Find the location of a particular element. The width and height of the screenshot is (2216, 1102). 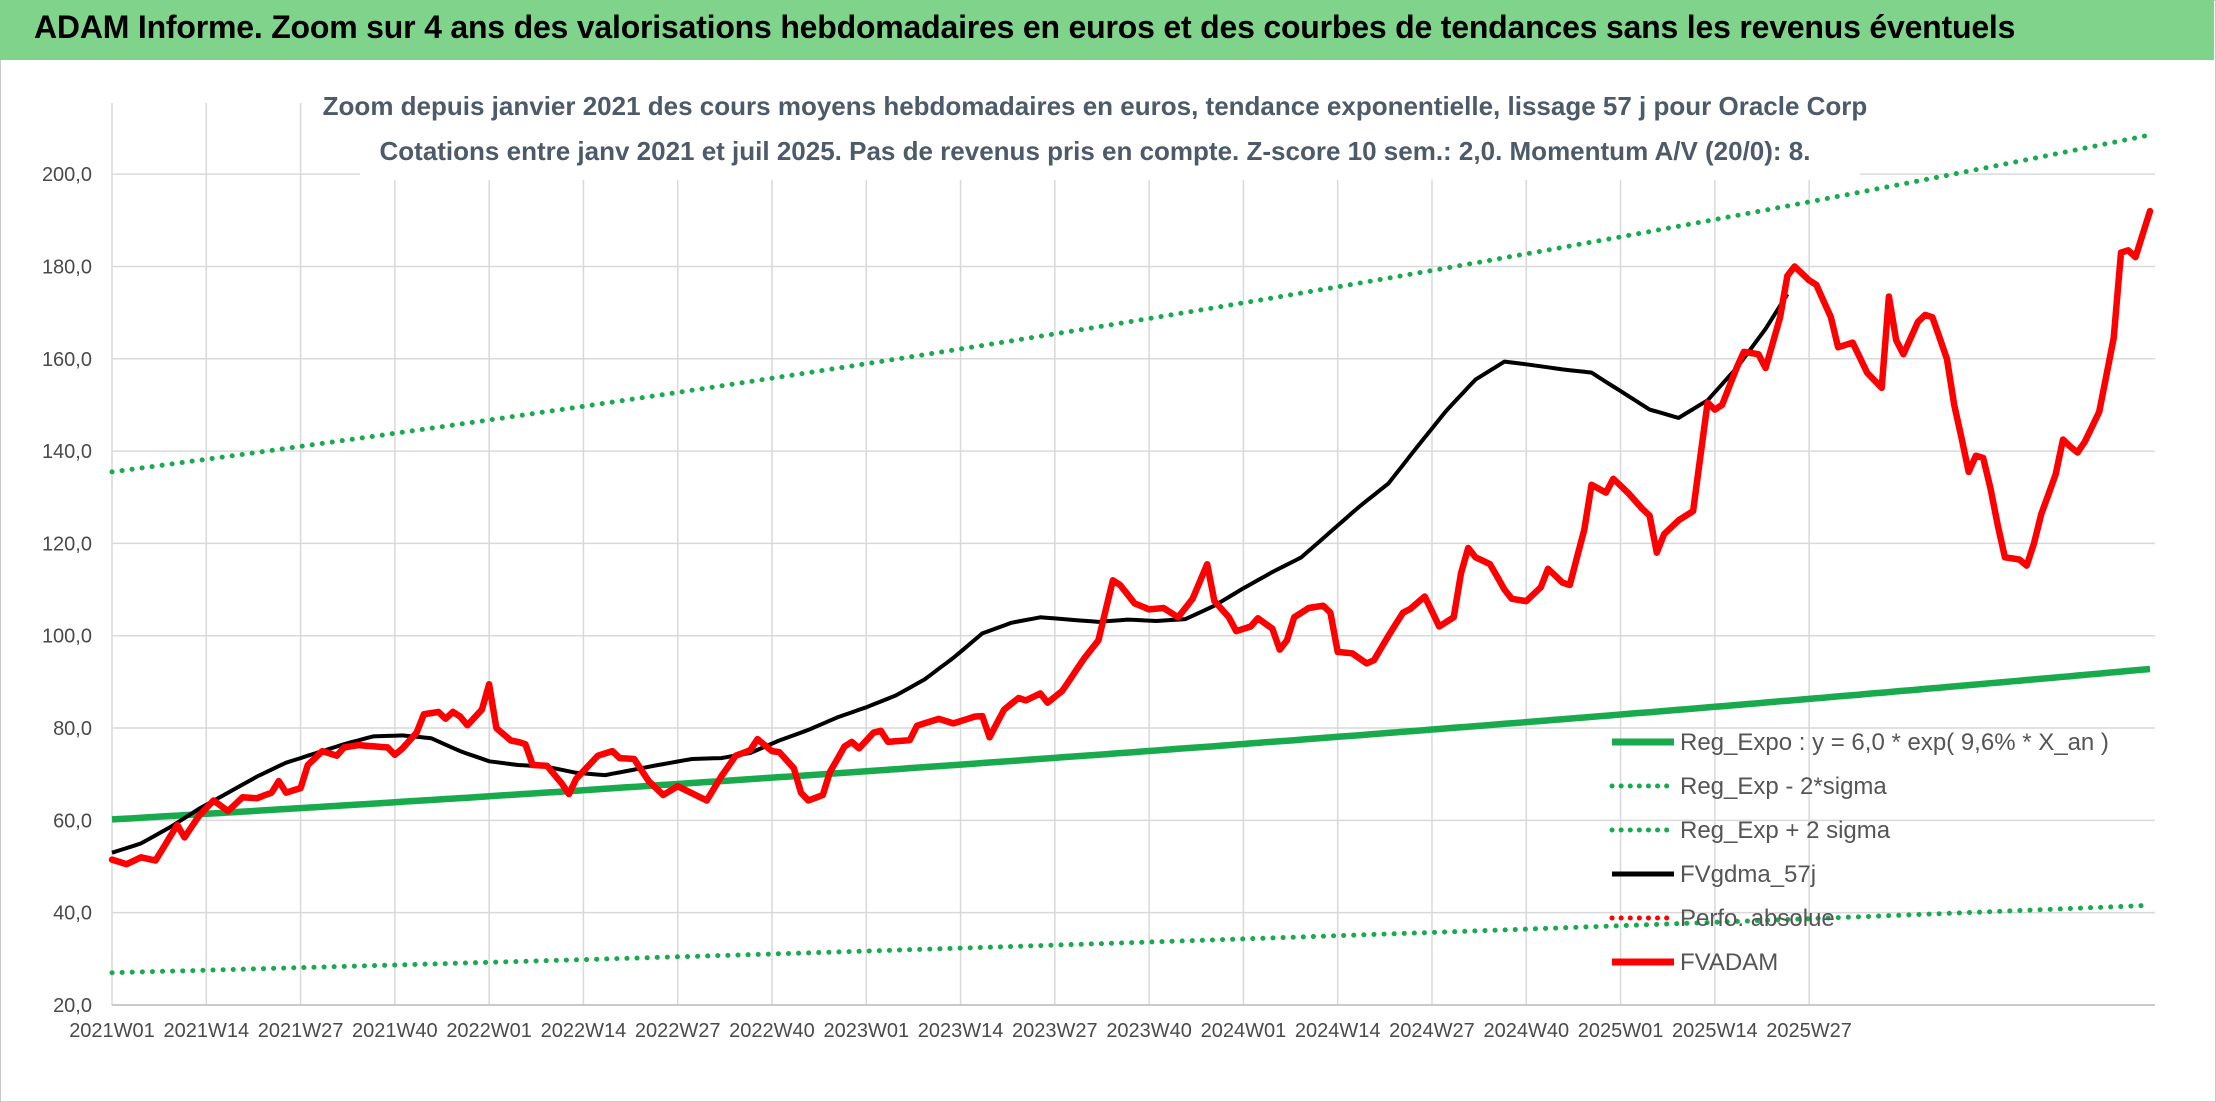

x-tick-label: 2024W27 is located at coordinates (1432, 1031).